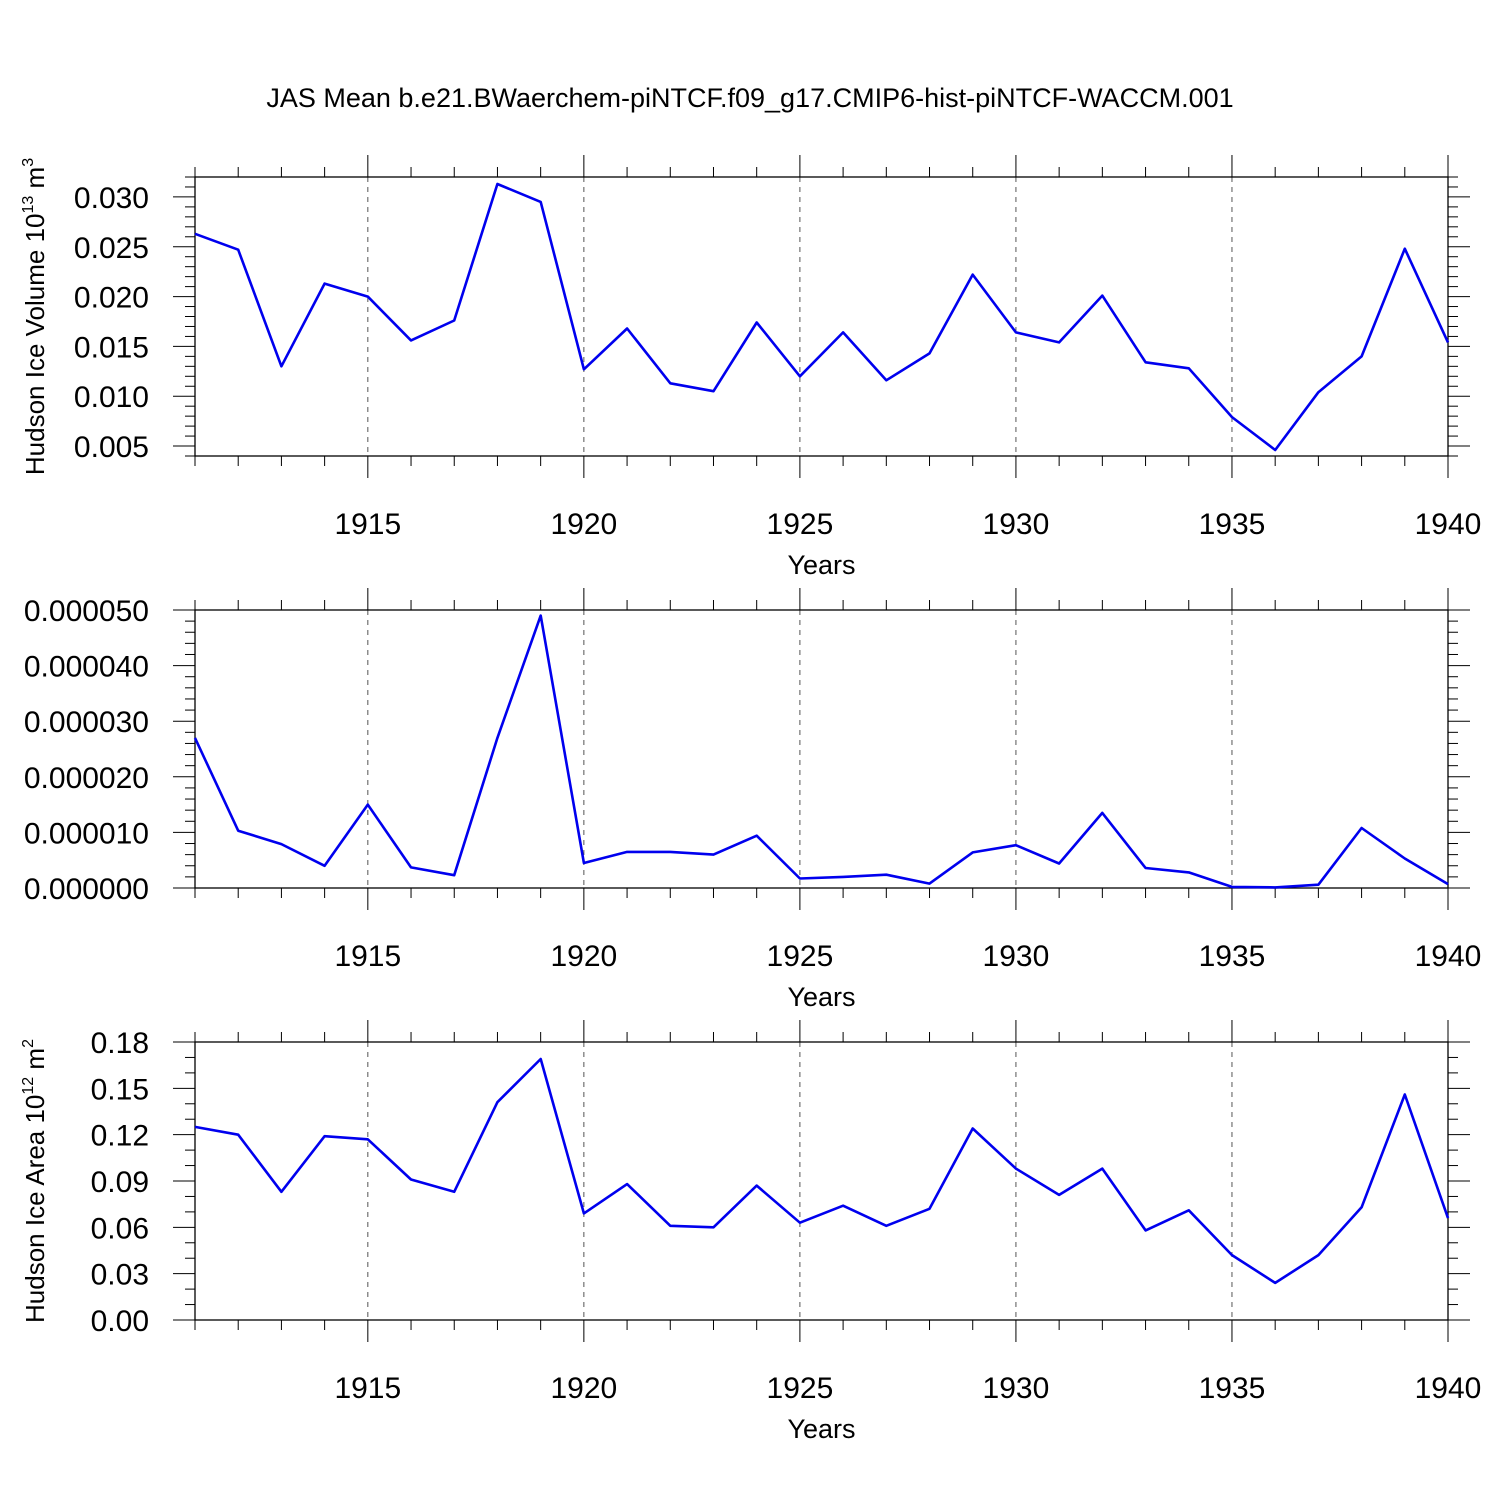 This screenshot has width=1500, height=1500. What do you see at coordinates (86, 722) in the screenshot?
I see `y-tick-label: 0.000030` at bounding box center [86, 722].